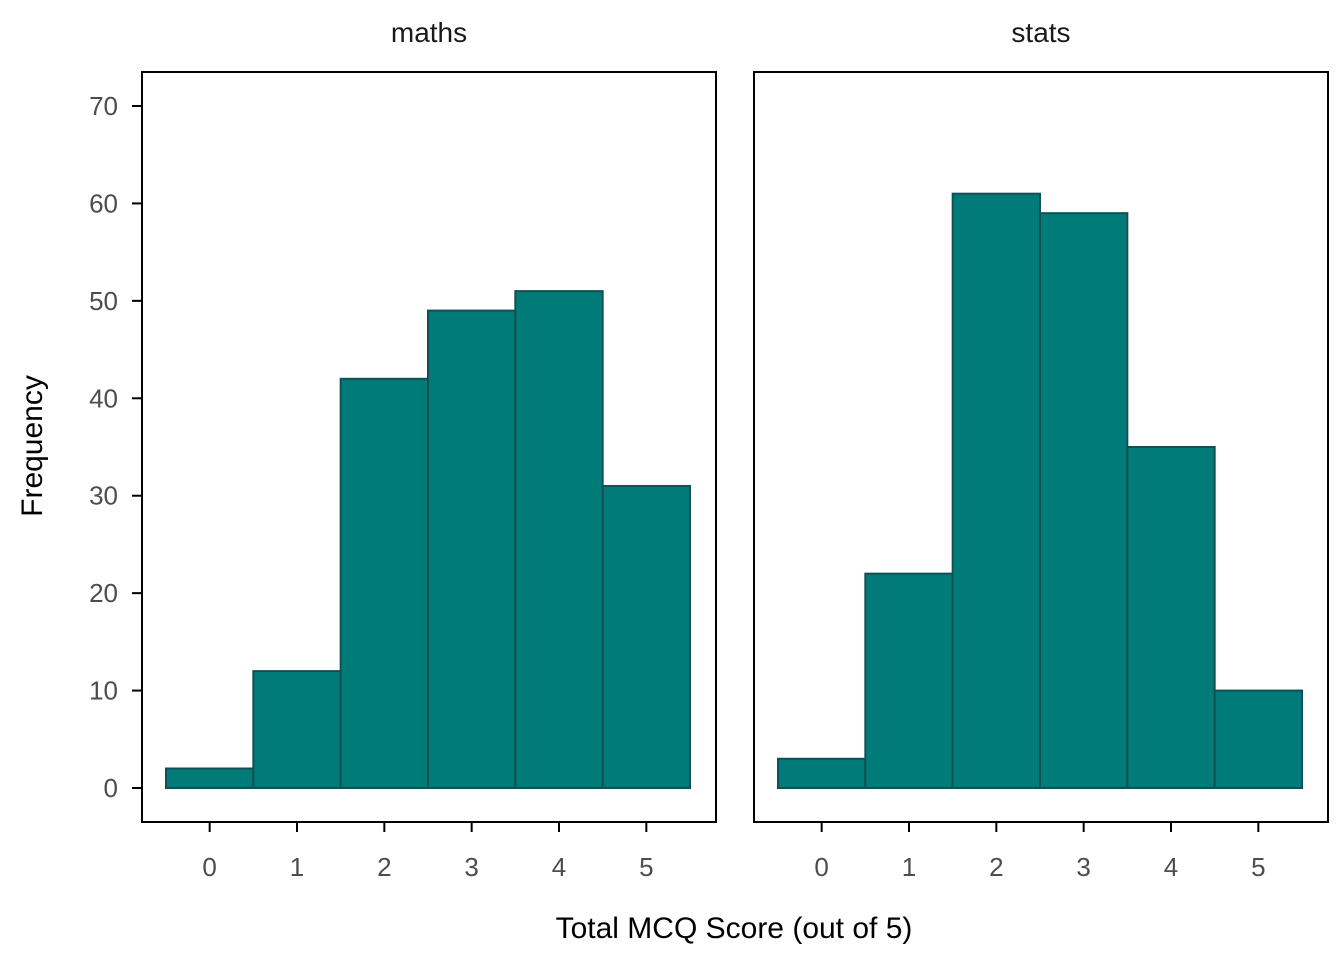 This screenshot has width=1344, height=960. I want to click on y-tick-label-70: 70, so click(103, 106).